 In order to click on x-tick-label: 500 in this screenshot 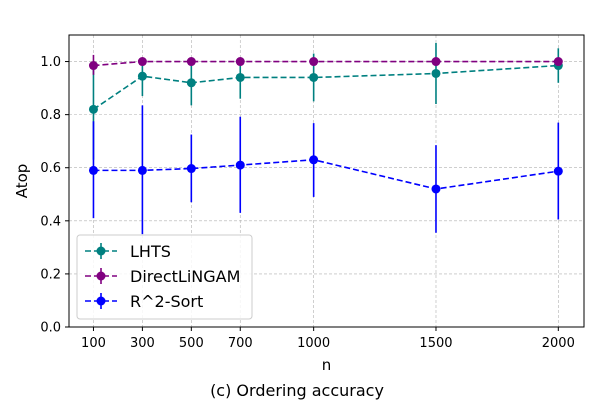, I will do `click(191, 343)`.